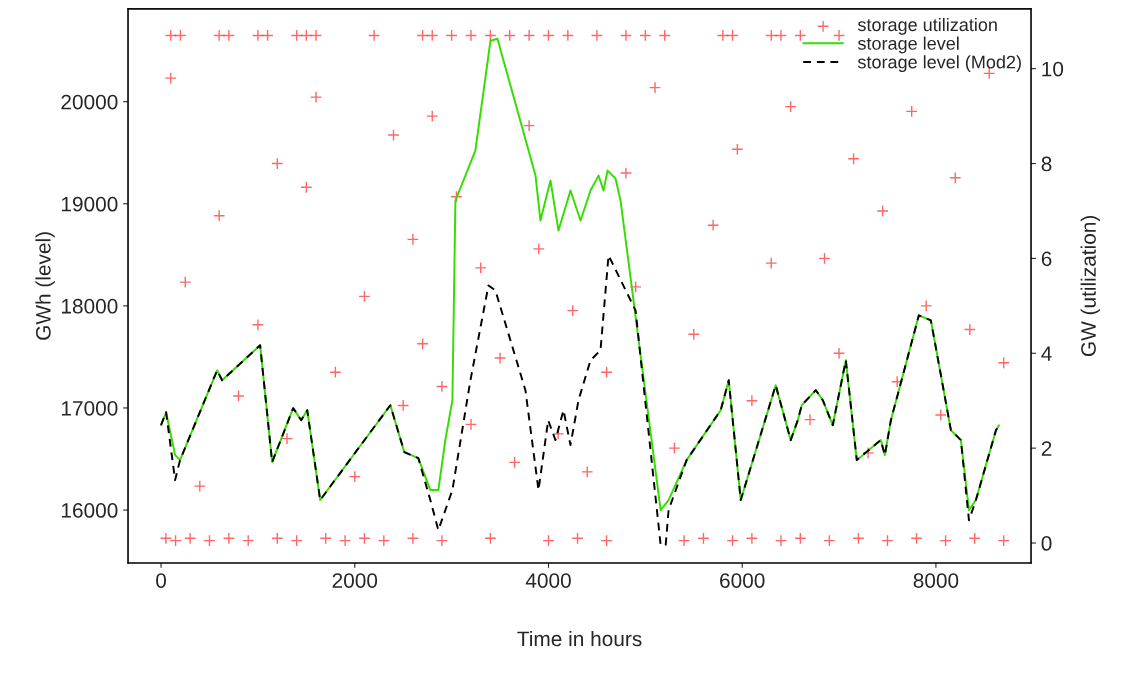  Describe the element at coordinates (936, 580) in the screenshot. I see `x-tick-label: 8000` at that location.